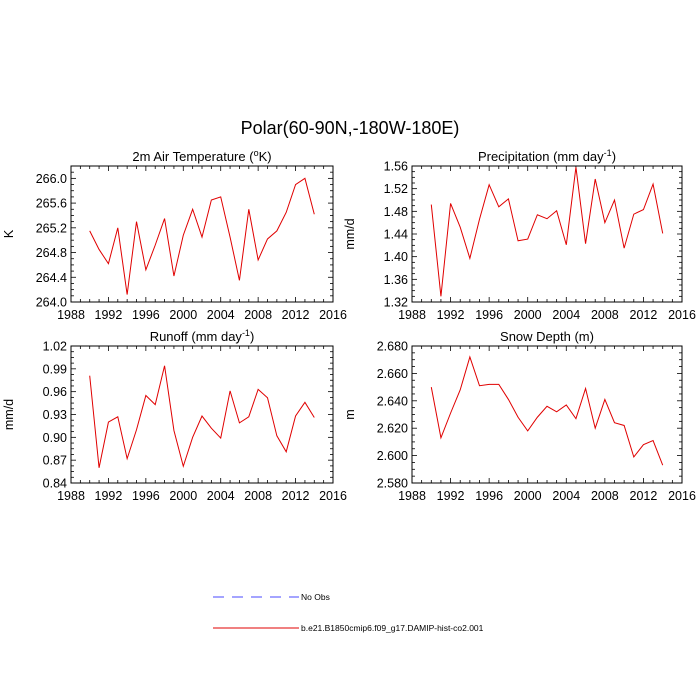 The height and width of the screenshot is (700, 700). Describe the element at coordinates (55, 461) in the screenshot. I see `y-tick-label: 0.87` at that location.